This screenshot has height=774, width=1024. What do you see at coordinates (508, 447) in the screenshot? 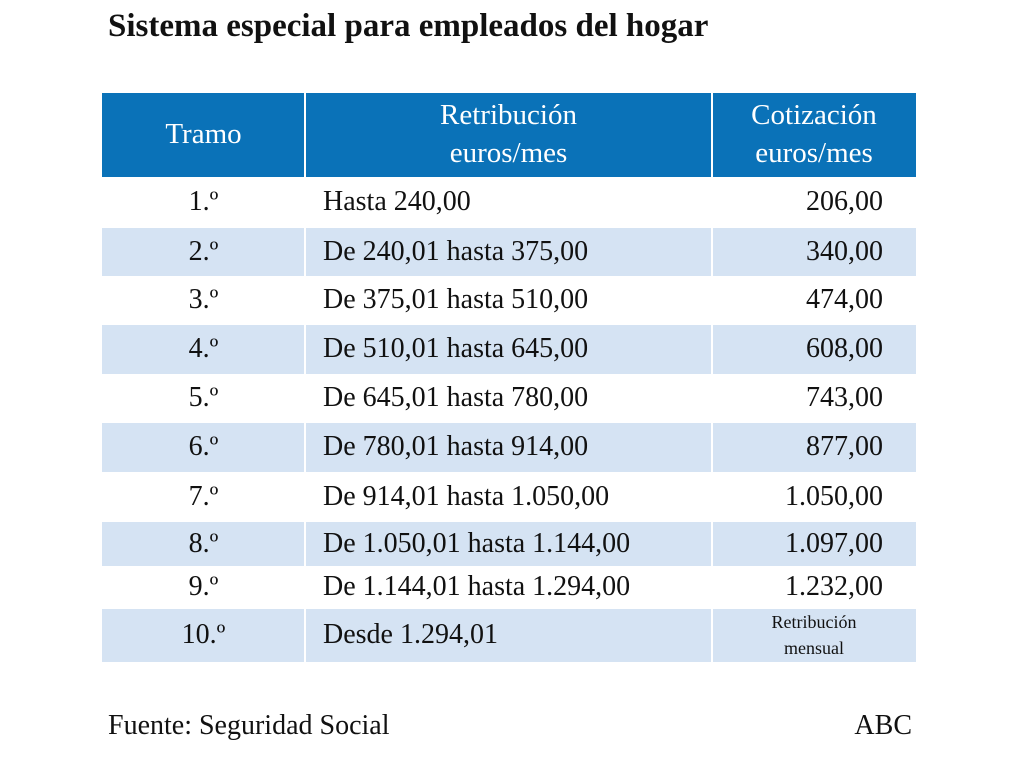
I see `table-cell: De 780,01 hasta 914,00` at bounding box center [508, 447].